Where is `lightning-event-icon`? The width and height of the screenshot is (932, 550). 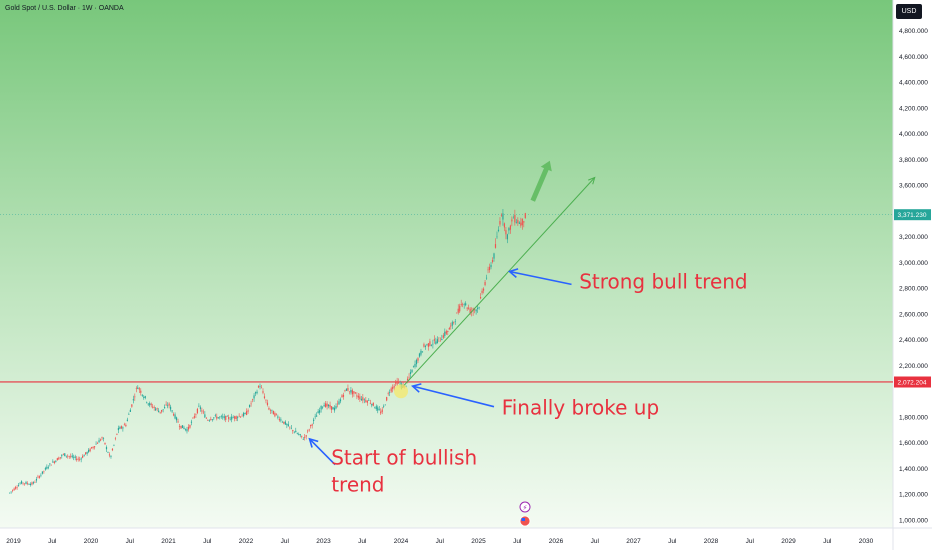
lightning-event-icon is located at coordinates (525, 507).